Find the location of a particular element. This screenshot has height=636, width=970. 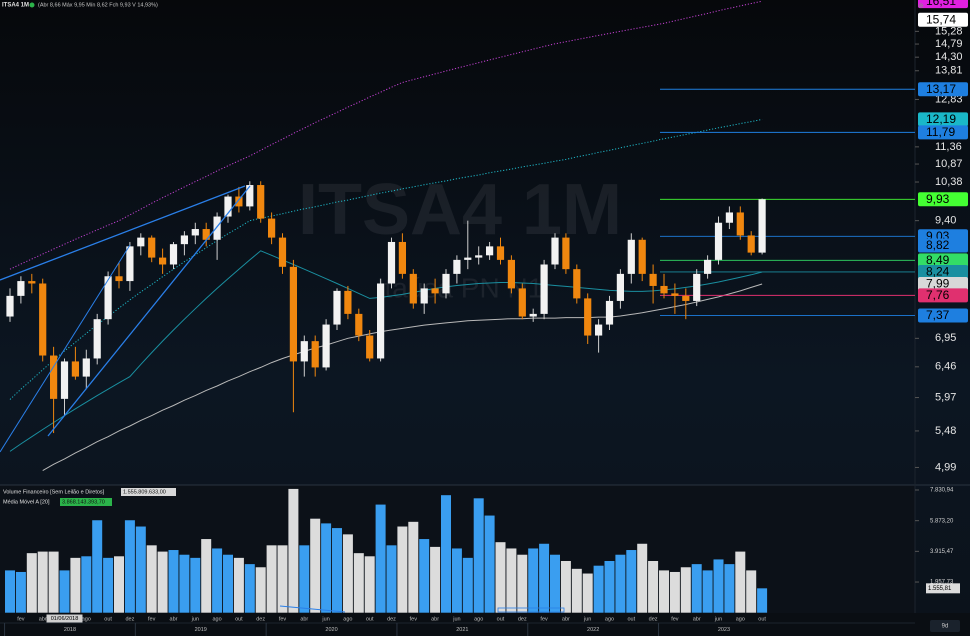

y-tick-label: 15,28 is located at coordinates (949, 31).